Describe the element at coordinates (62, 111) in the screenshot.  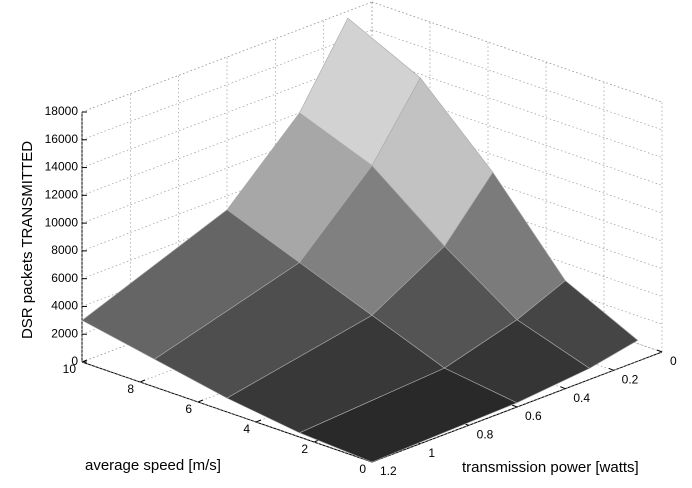
I see `z-tick-label: 18000` at that location.